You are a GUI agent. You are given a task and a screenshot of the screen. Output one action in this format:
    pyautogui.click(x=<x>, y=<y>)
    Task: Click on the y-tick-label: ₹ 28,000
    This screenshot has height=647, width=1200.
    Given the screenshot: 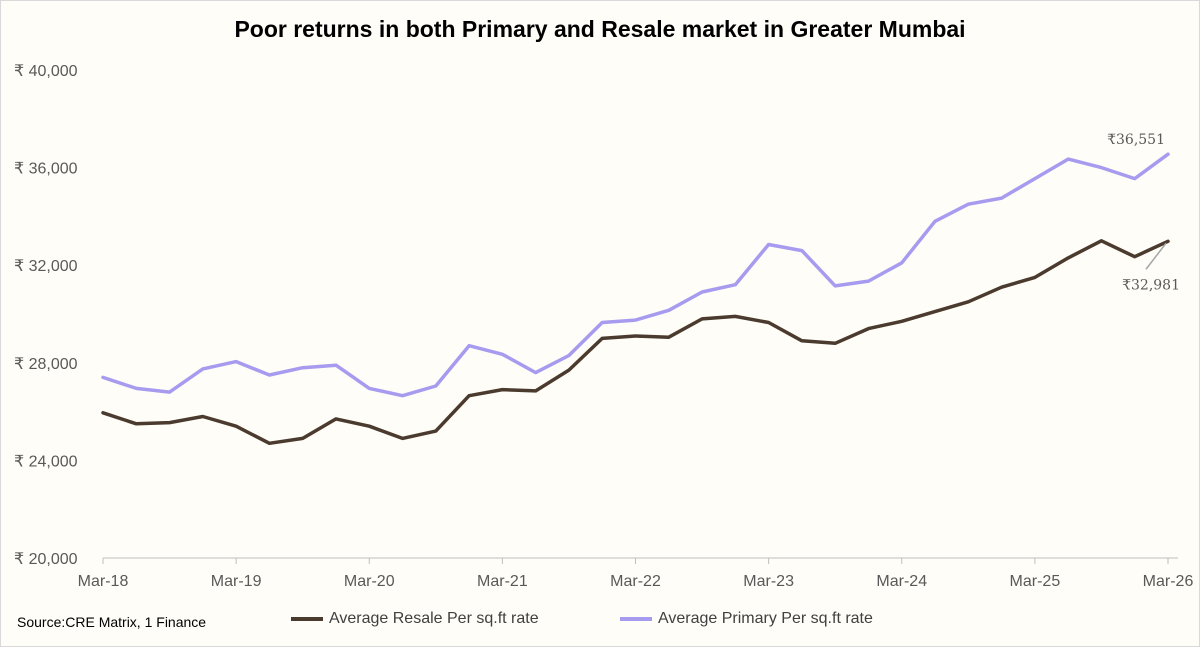 What is the action you would take?
    pyautogui.click(x=46, y=364)
    